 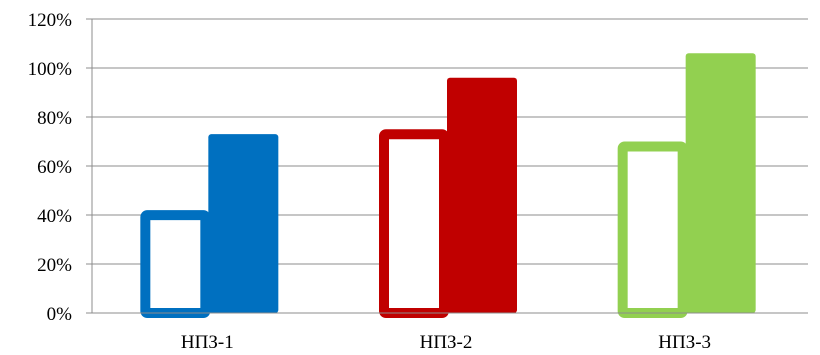 What do you see at coordinates (54, 167) in the screenshot?
I see `y-tick-label: 60%` at bounding box center [54, 167].